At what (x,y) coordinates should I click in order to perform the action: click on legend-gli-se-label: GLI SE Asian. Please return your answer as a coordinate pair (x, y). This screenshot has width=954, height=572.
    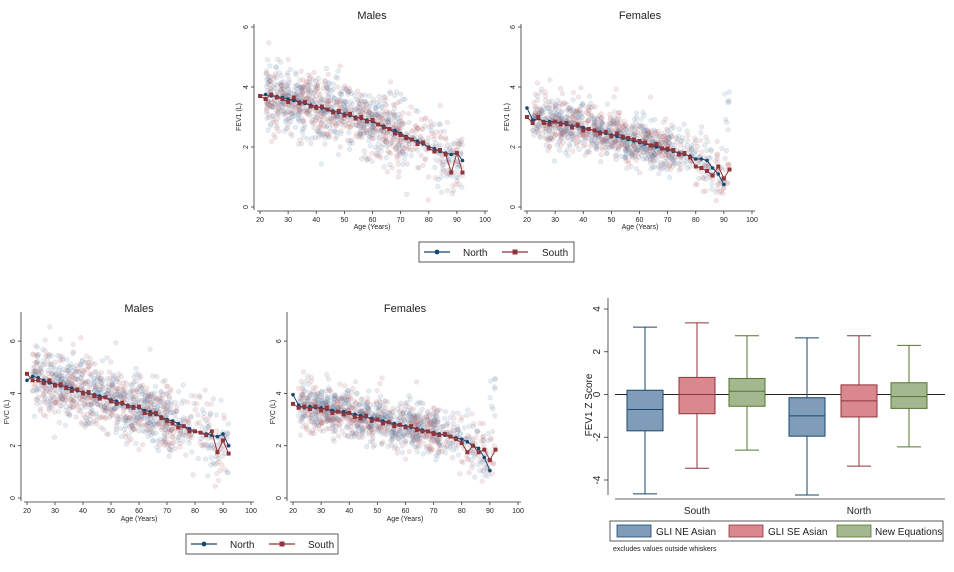
    Looking at the image, I should click on (797, 532).